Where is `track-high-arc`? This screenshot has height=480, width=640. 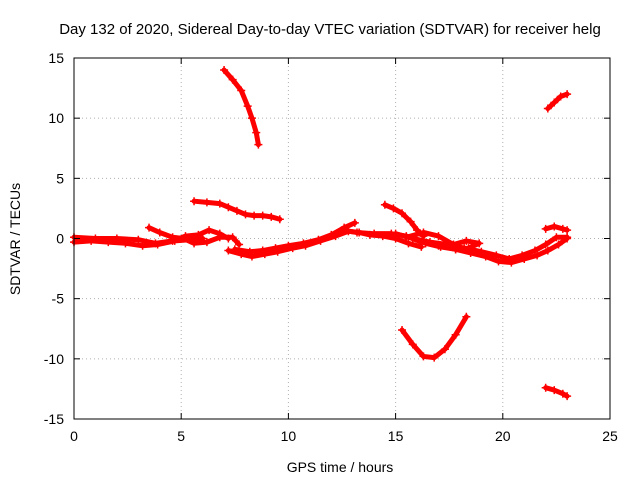
track-high-arc is located at coordinates (241, 107).